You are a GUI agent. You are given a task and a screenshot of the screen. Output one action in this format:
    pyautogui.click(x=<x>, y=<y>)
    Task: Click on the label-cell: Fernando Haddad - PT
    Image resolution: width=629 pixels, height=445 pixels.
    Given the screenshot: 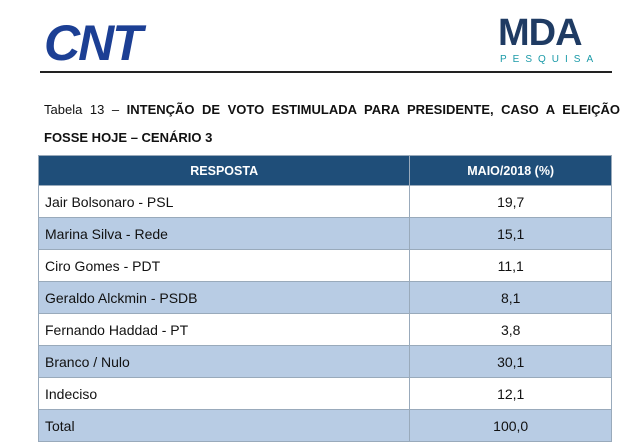 What is the action you would take?
    pyautogui.click(x=224, y=329)
    